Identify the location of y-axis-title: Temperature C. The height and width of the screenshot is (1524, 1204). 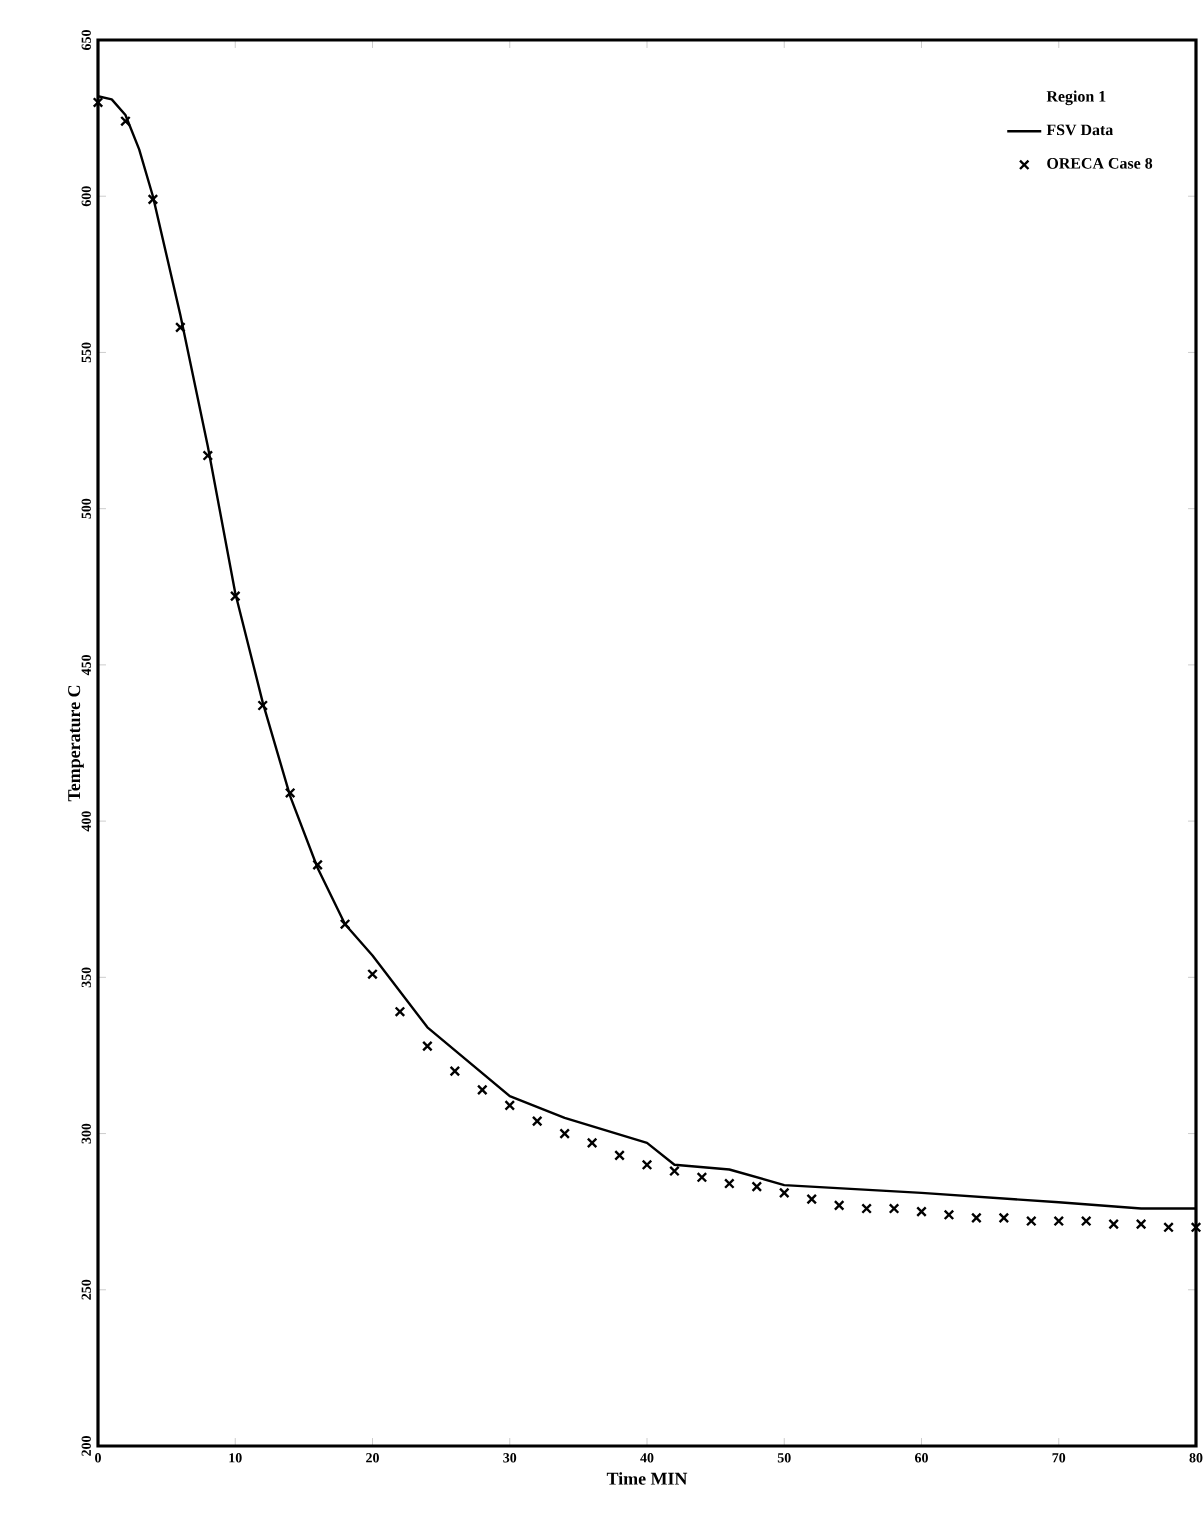
(76, 743).